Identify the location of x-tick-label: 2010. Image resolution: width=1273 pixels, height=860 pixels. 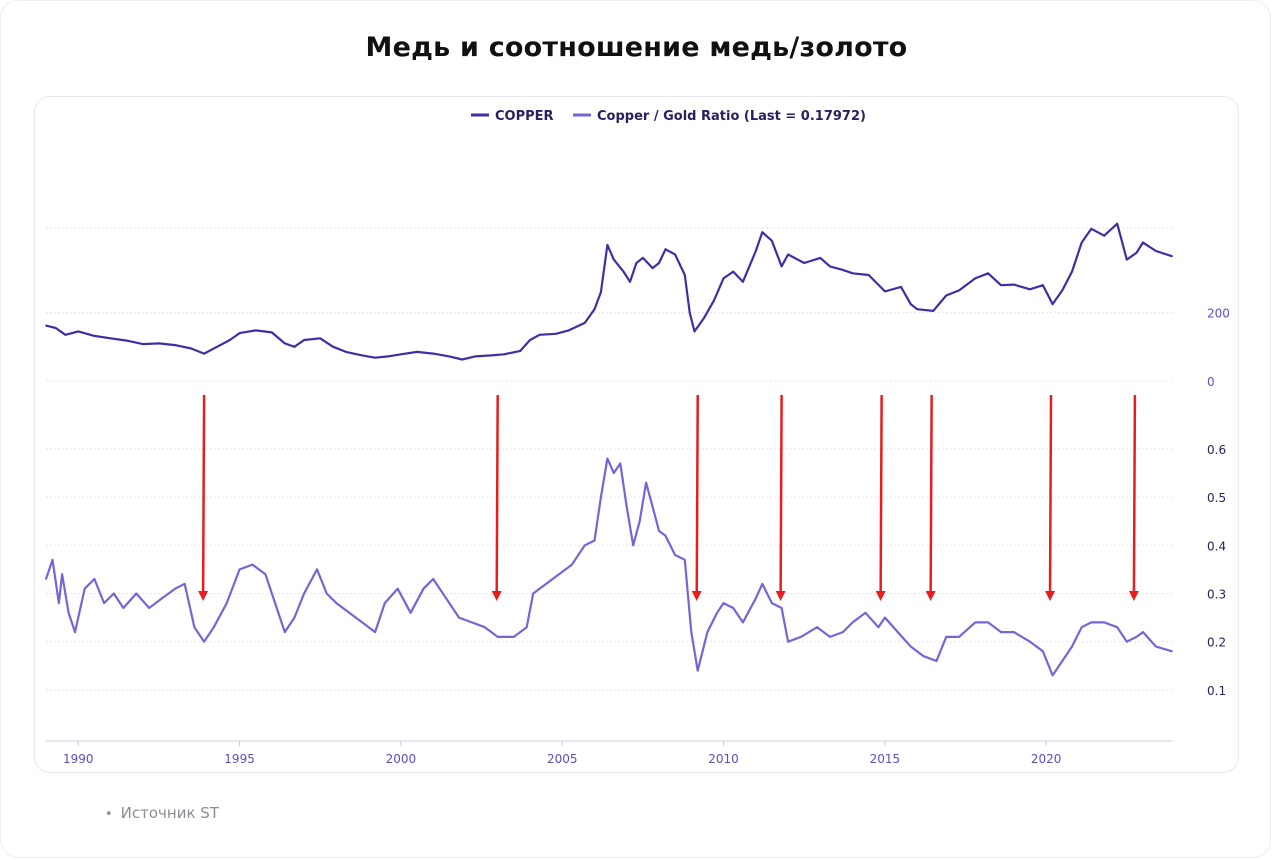
(723, 759).